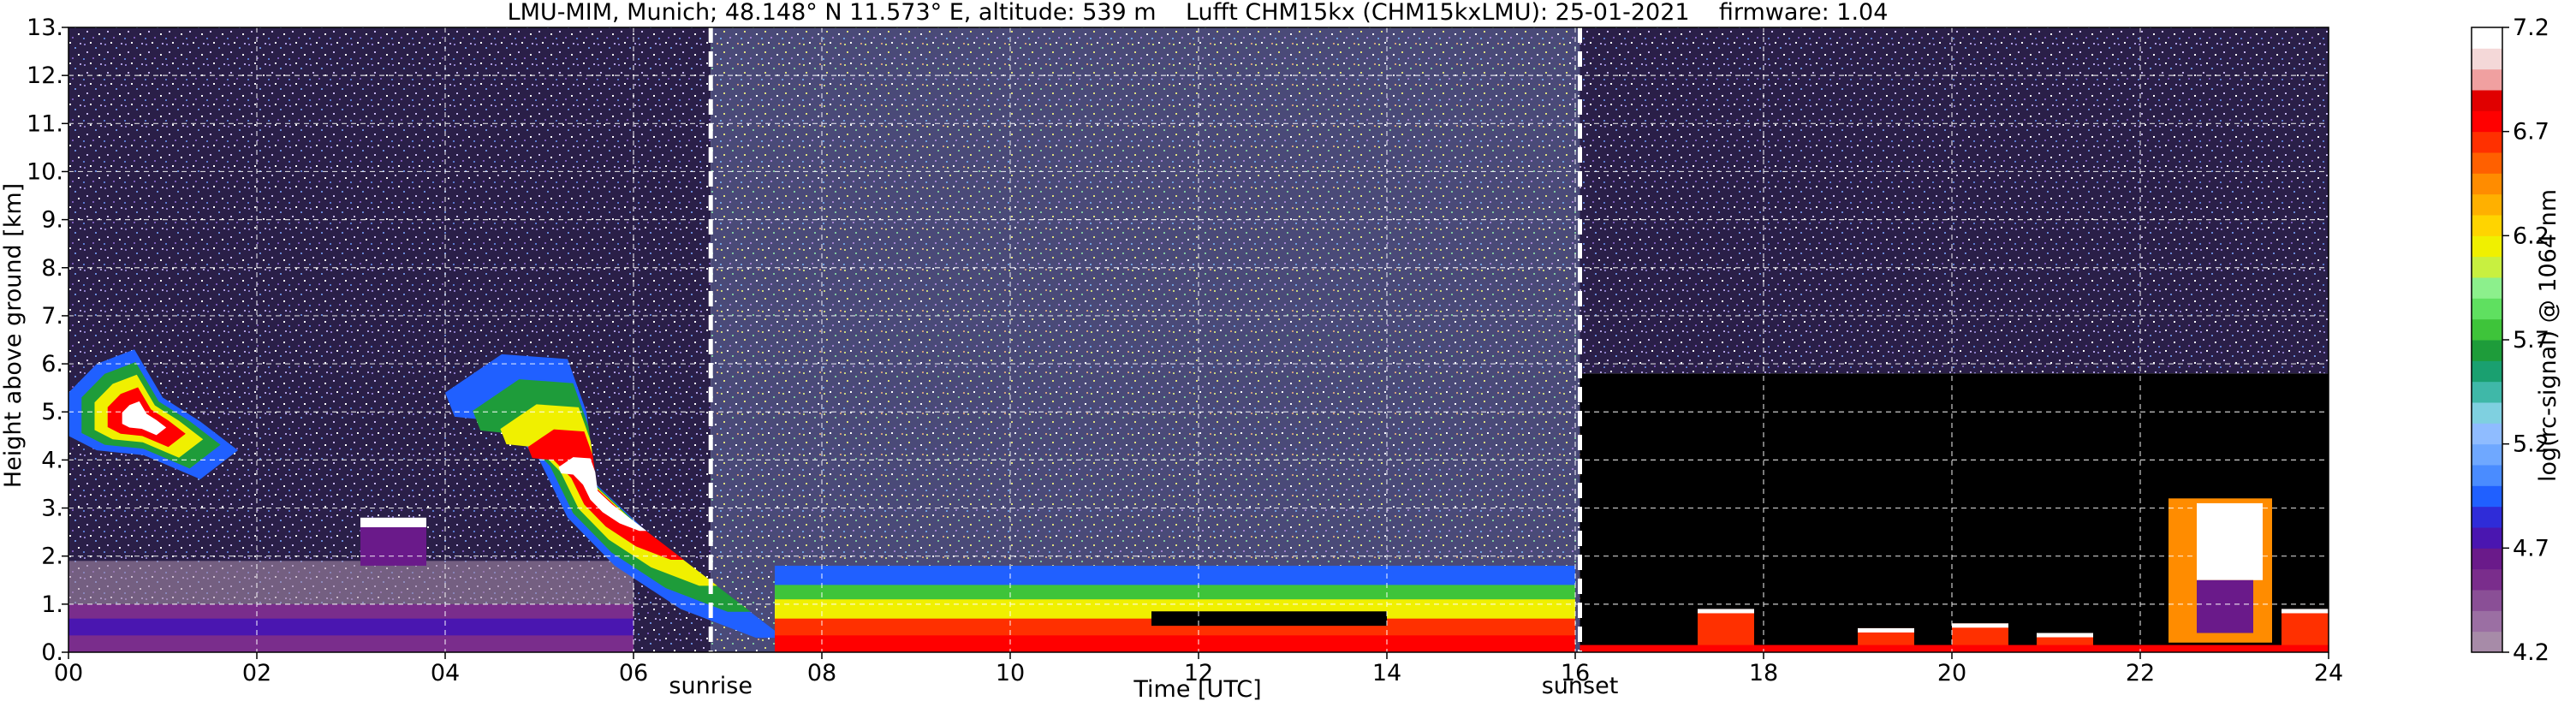  What do you see at coordinates (1197, 689) in the screenshot?
I see `x-axis-label: Time [UTC]` at bounding box center [1197, 689].